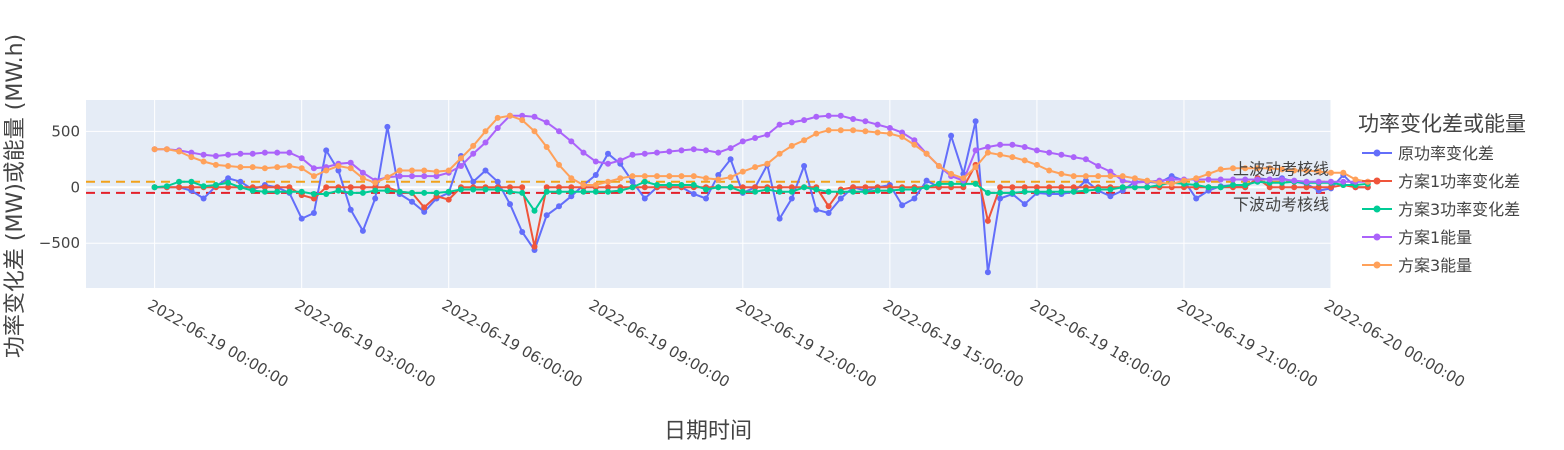 This screenshot has width=1564, height=450. What do you see at coordinates (953, 343) in the screenshot?
I see `x-tick-label: 2022-06-19 15:00:00` at bounding box center [953, 343].